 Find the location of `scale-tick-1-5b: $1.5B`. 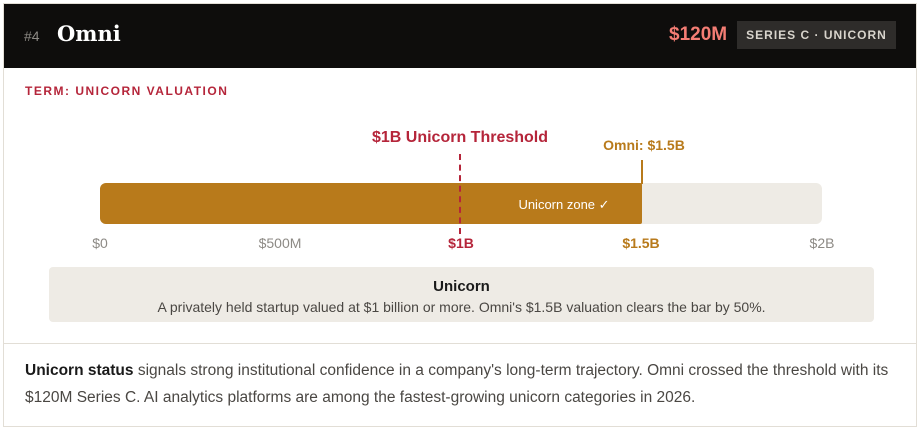

scale-tick-1-5b: $1.5B is located at coordinates (641, 243).